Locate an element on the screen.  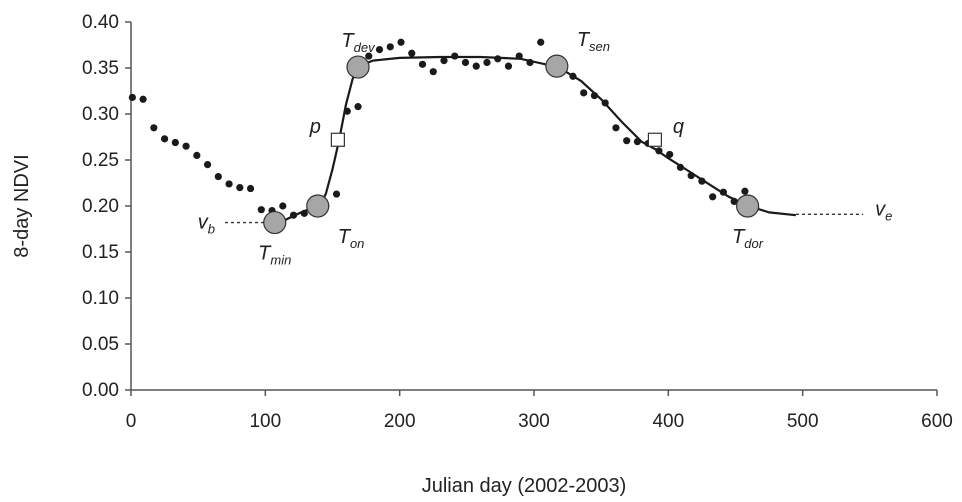
inflection-marker-q is located at coordinates (655, 139).